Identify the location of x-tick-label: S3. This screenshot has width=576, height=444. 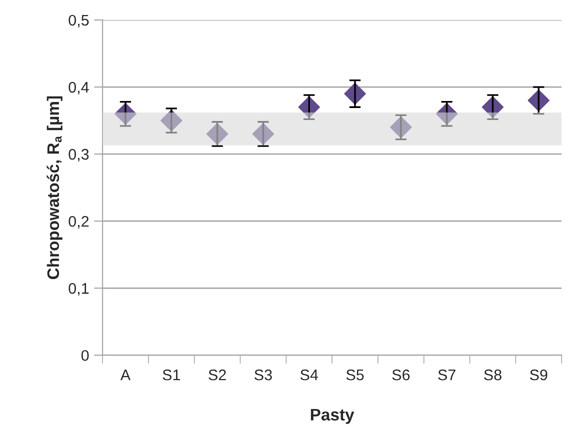
(263, 374).